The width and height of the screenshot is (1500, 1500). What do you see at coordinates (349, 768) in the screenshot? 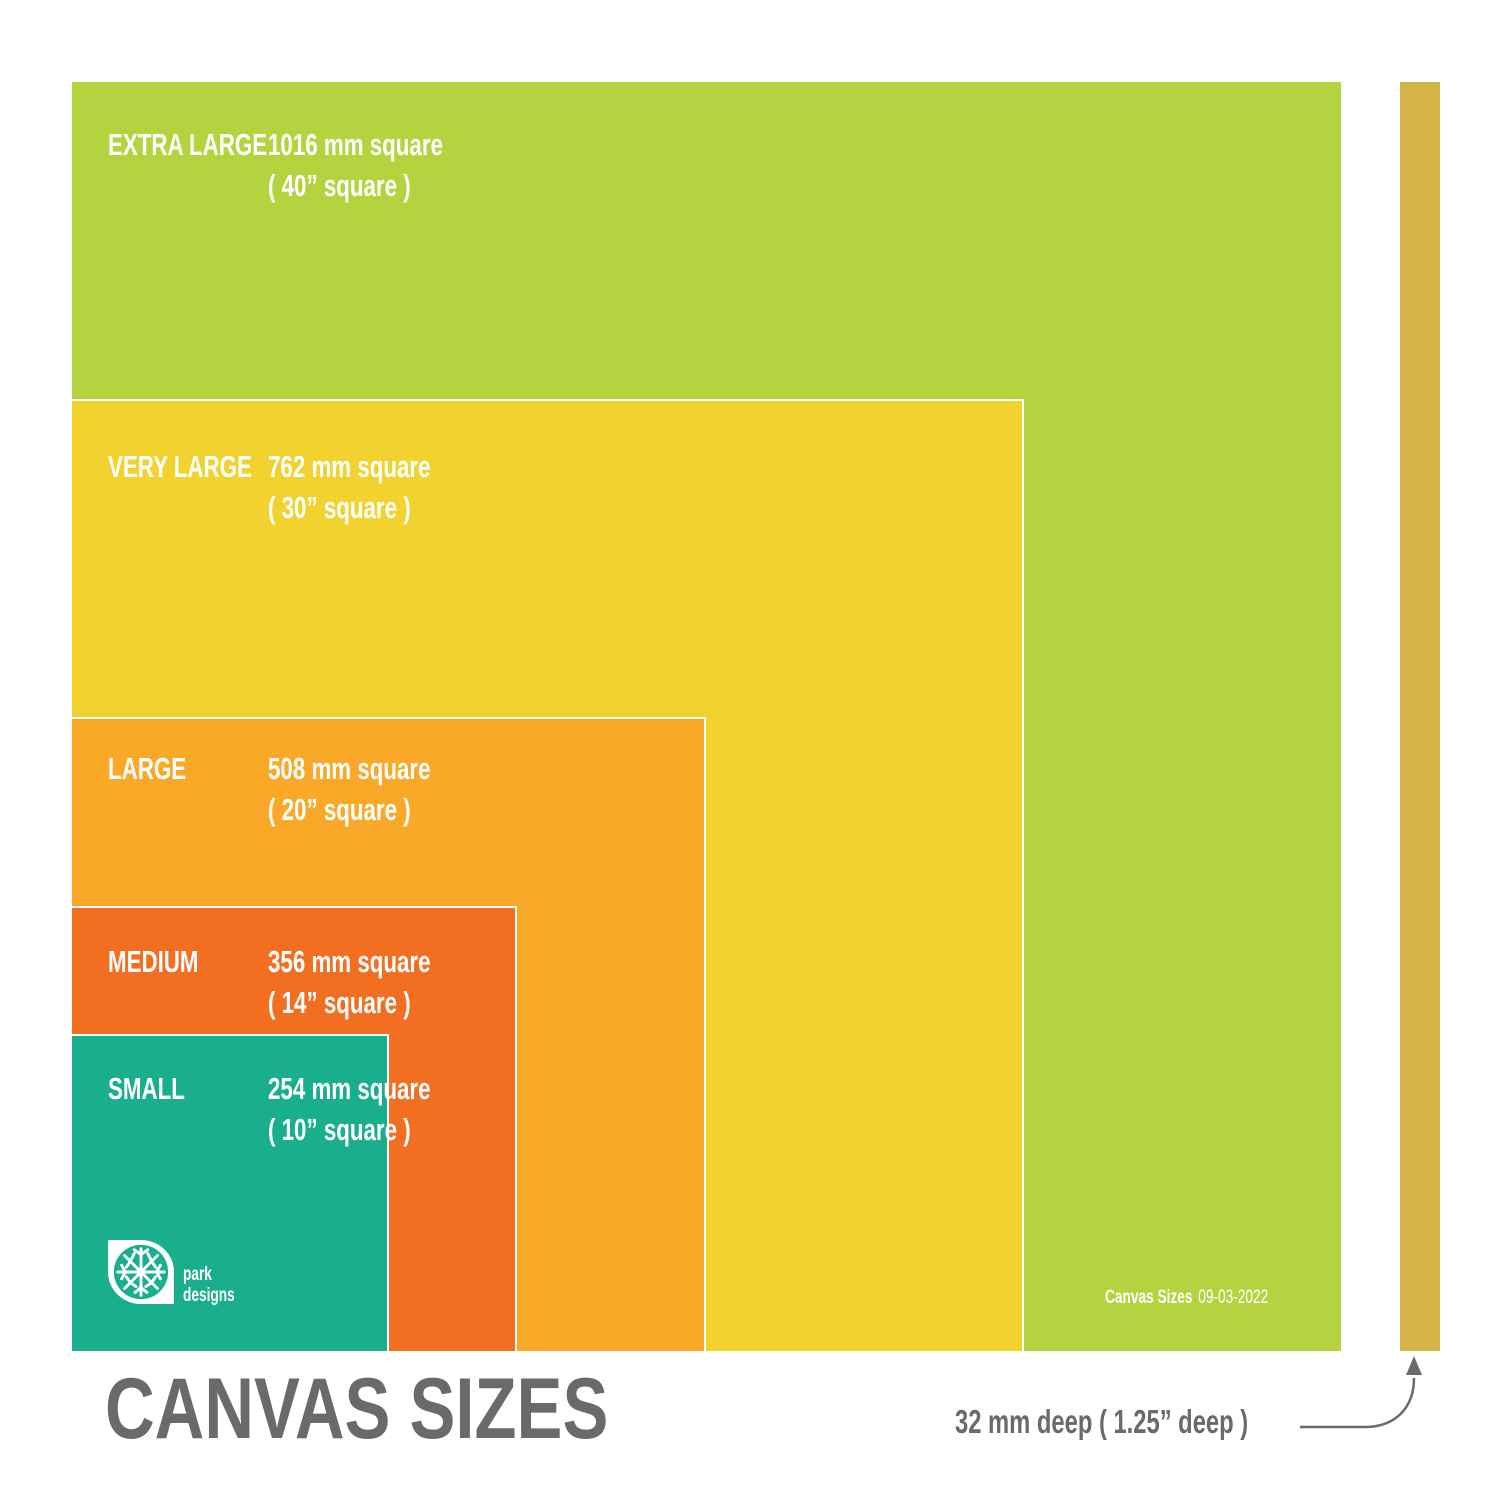
I see `size-mm: 508 mm square` at bounding box center [349, 768].